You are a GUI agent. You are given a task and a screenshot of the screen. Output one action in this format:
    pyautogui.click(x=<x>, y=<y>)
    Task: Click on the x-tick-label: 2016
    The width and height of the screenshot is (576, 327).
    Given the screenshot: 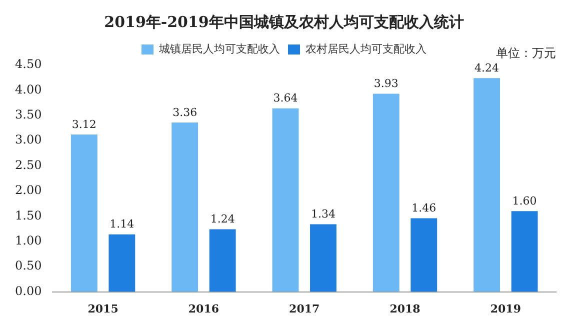 What is the action you would take?
    pyautogui.click(x=204, y=309)
    